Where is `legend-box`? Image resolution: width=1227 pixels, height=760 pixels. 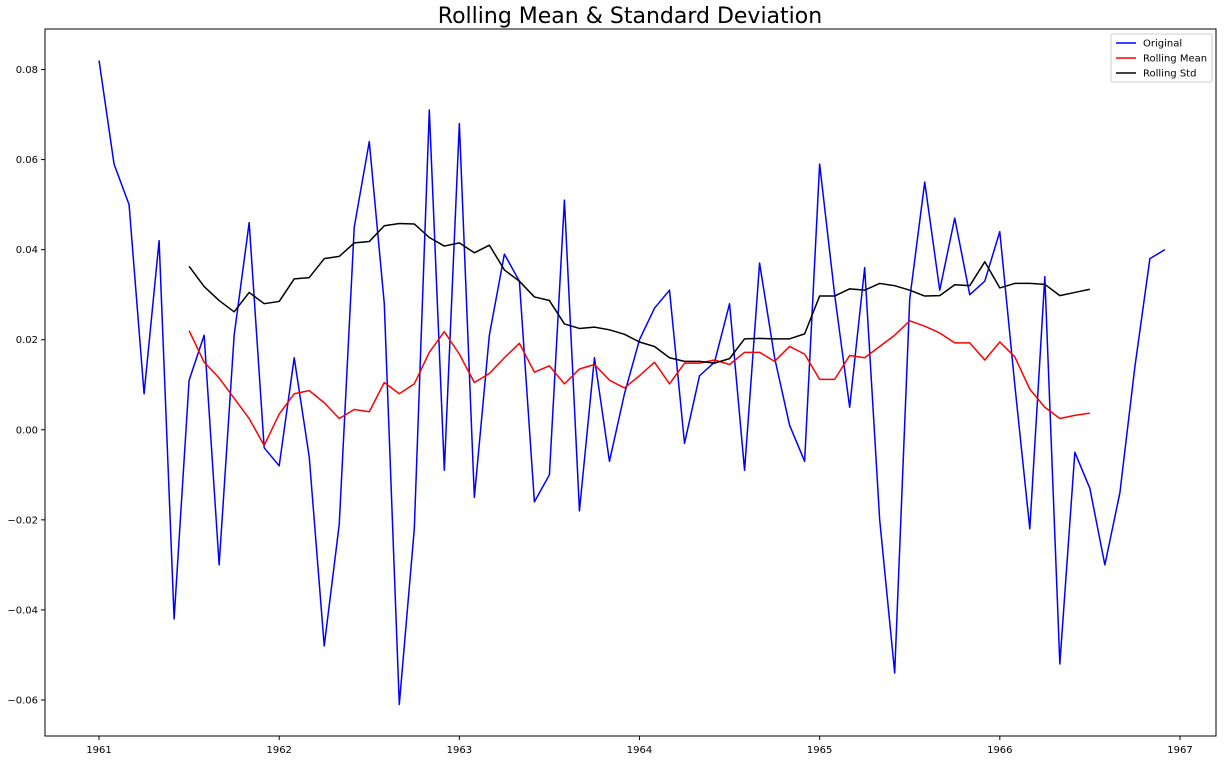
legend-box is located at coordinates (1161, 58).